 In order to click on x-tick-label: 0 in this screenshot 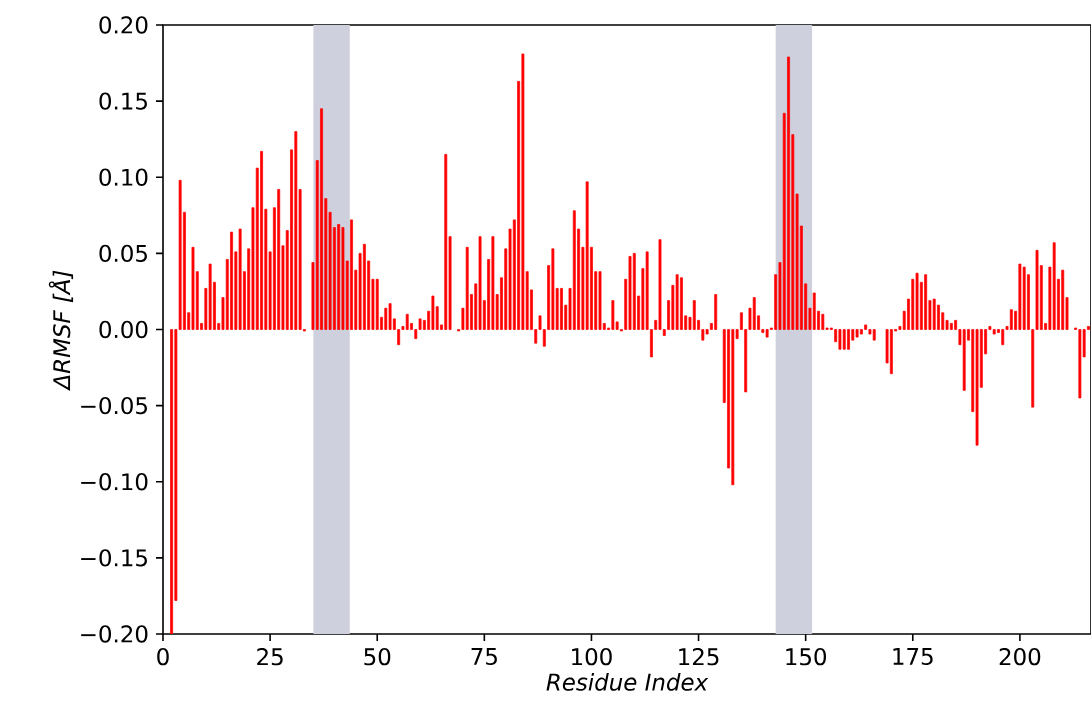, I will do `click(163, 657)`.